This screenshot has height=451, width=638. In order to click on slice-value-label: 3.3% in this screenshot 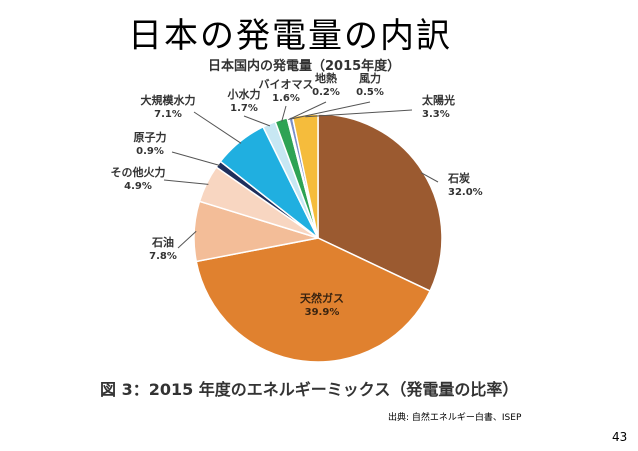, I will do `click(436, 114)`.